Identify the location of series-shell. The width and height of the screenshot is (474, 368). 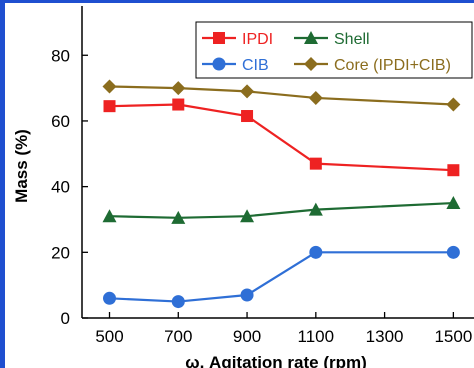
(281, 210).